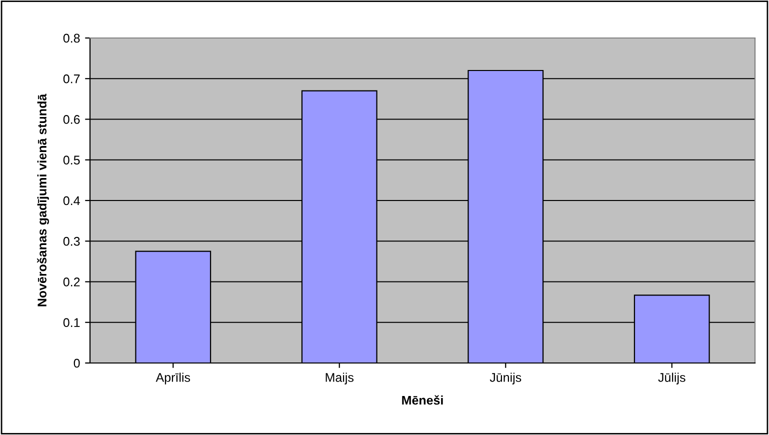  What do you see at coordinates (71, 201) in the screenshot?
I see `y-tick-label: 0.4` at bounding box center [71, 201].